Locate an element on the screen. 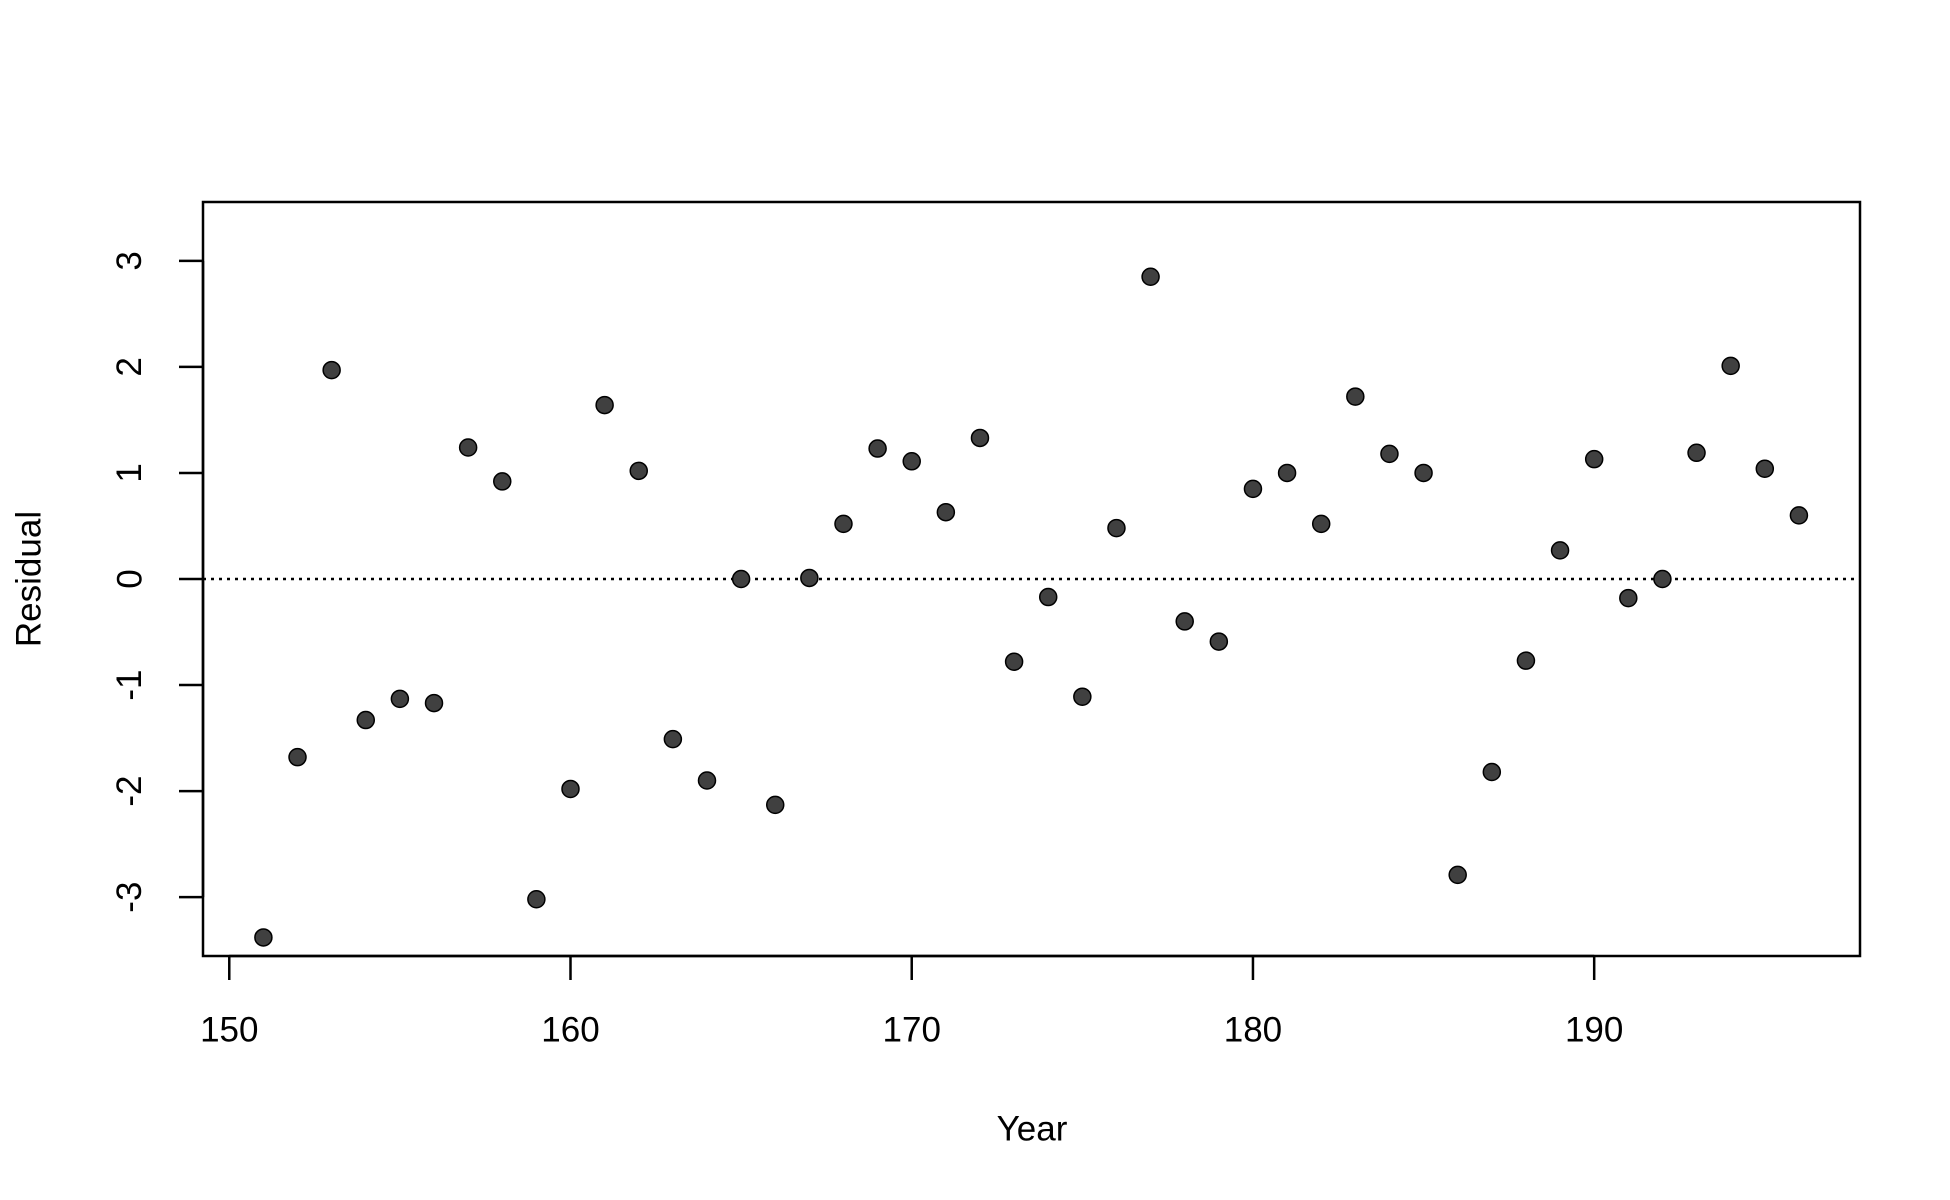 The width and height of the screenshot is (1950, 1200). x-tick-label: 170 is located at coordinates (912, 1029).